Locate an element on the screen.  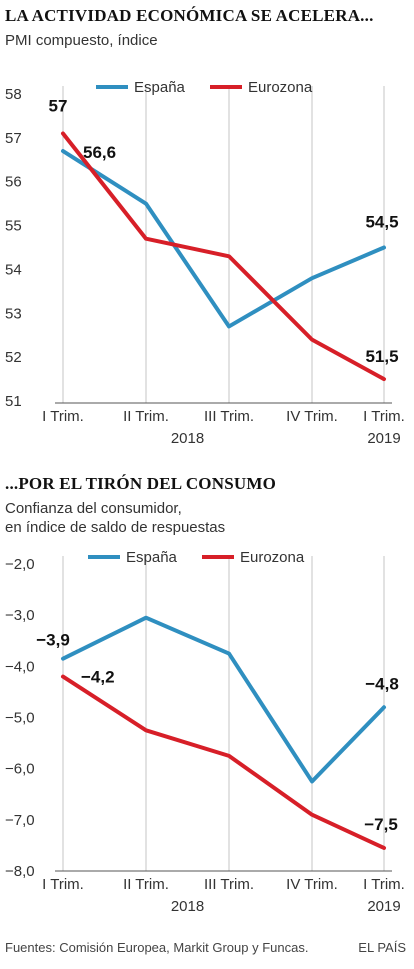
chart-2-category-label: III Trim. is located at coordinates (229, 884).